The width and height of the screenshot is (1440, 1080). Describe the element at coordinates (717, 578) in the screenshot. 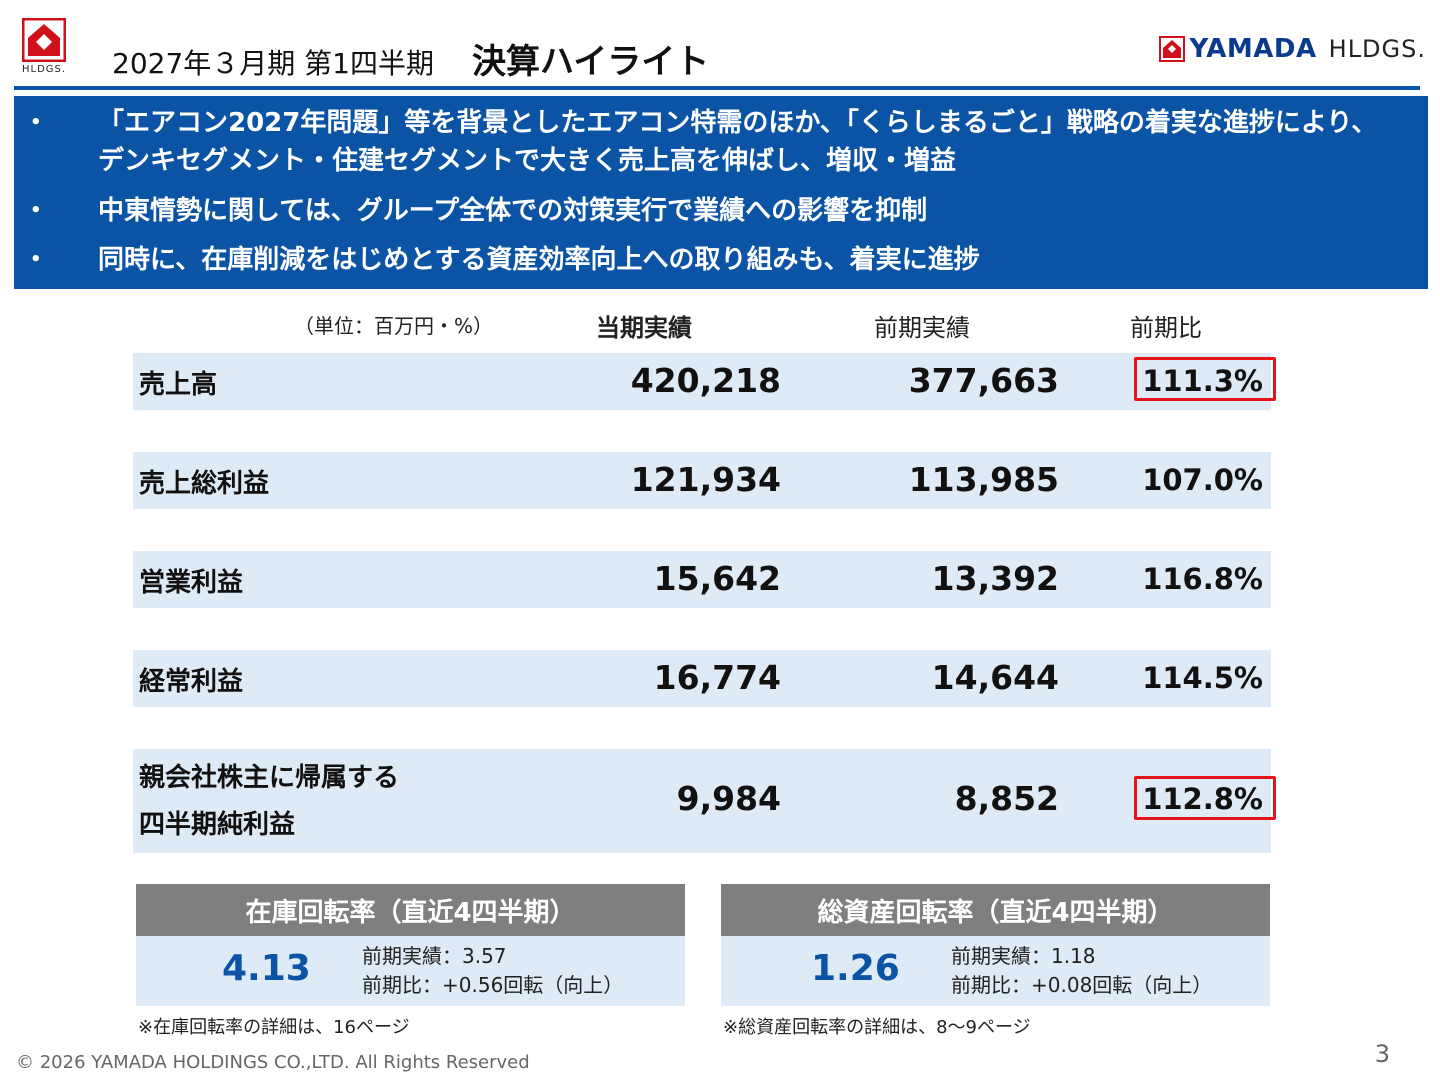

I see `row-current: 15,642` at that location.